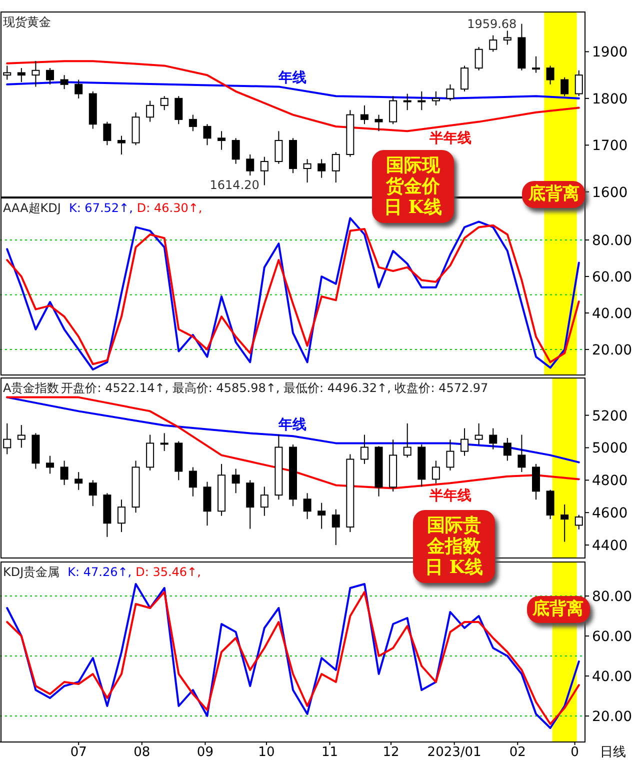 This screenshot has height=760, width=640. What do you see at coordinates (492, 23) in the screenshot?
I see `annotation: 1959.68` at bounding box center [492, 23].